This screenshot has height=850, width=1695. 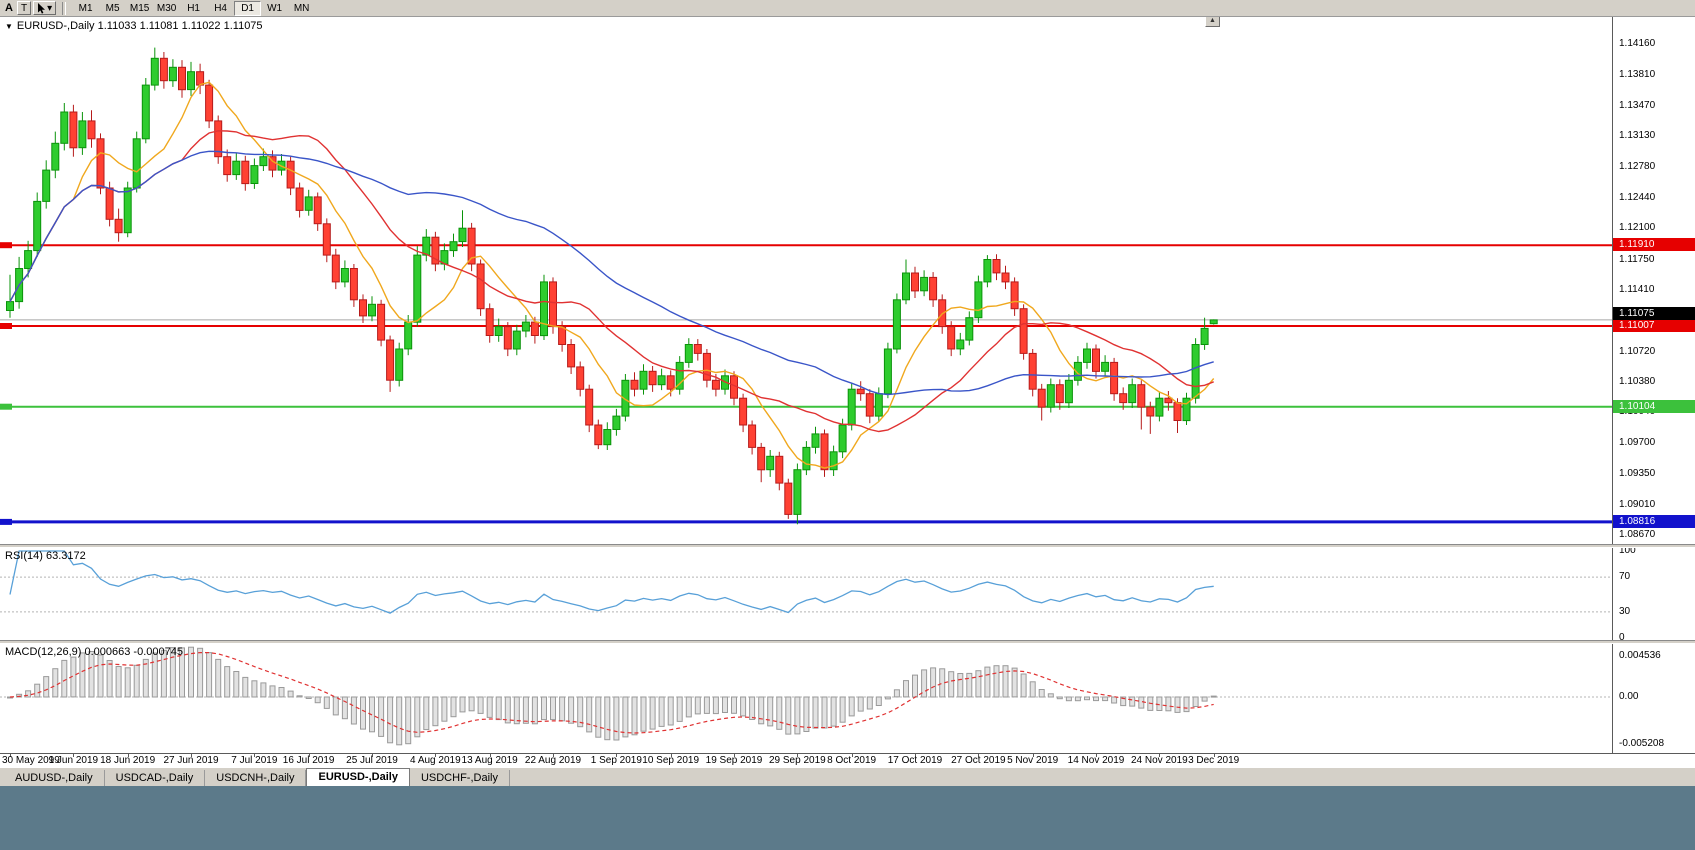 What do you see at coordinates (112, 8) in the screenshot?
I see `timeframe-button-m5: M5` at bounding box center [112, 8].